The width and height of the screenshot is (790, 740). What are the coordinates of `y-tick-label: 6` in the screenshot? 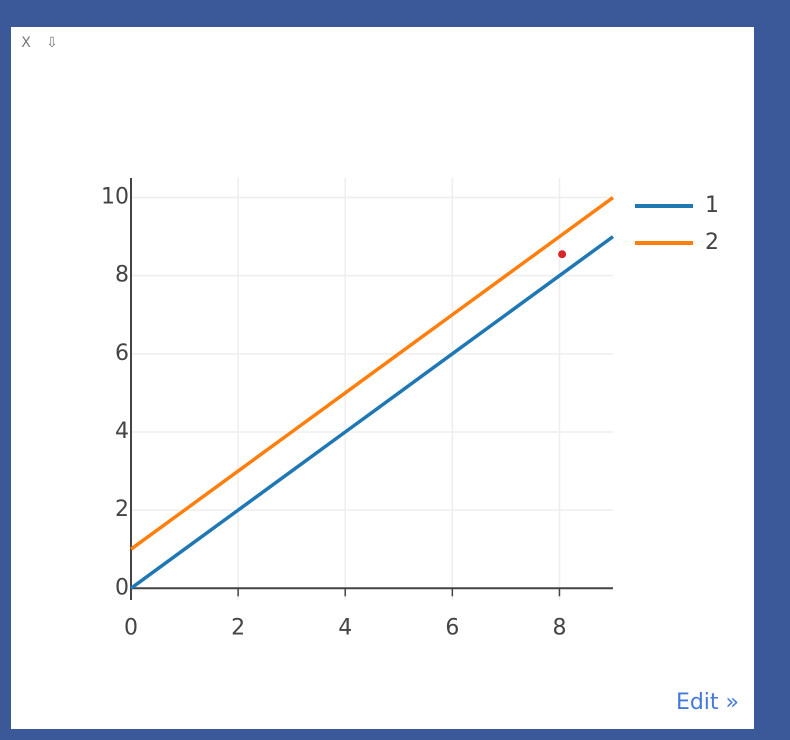 It's located at (122, 353).